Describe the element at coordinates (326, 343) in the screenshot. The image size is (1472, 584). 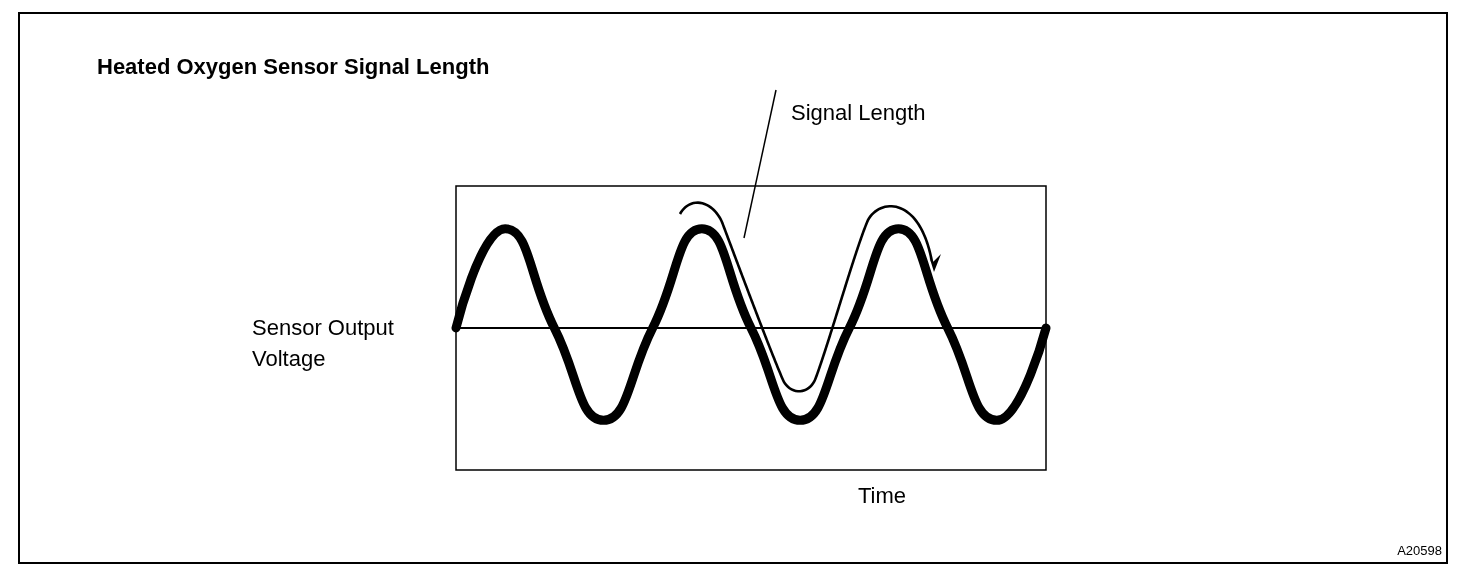
I see `y-axis-title: Sensor Output Voltage` at that location.